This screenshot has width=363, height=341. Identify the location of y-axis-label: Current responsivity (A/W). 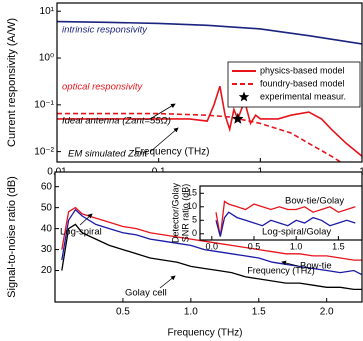
(12, 82).